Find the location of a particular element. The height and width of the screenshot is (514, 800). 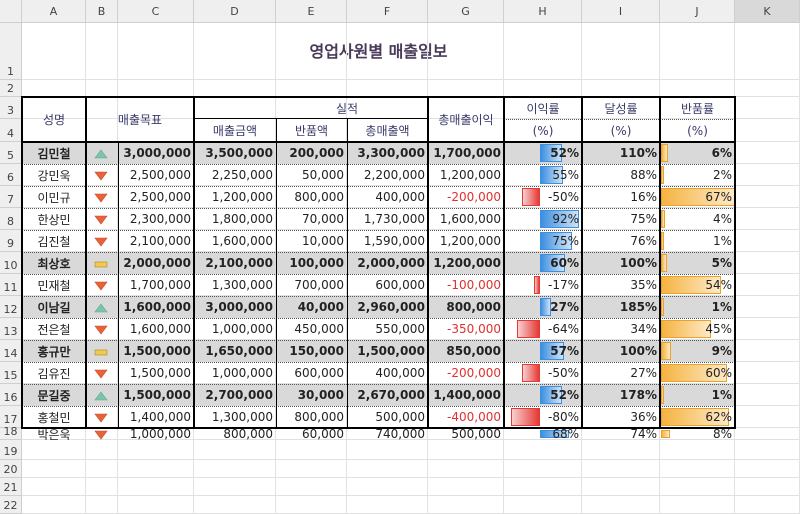

header-returns: 반품액 is located at coordinates (311, 131).